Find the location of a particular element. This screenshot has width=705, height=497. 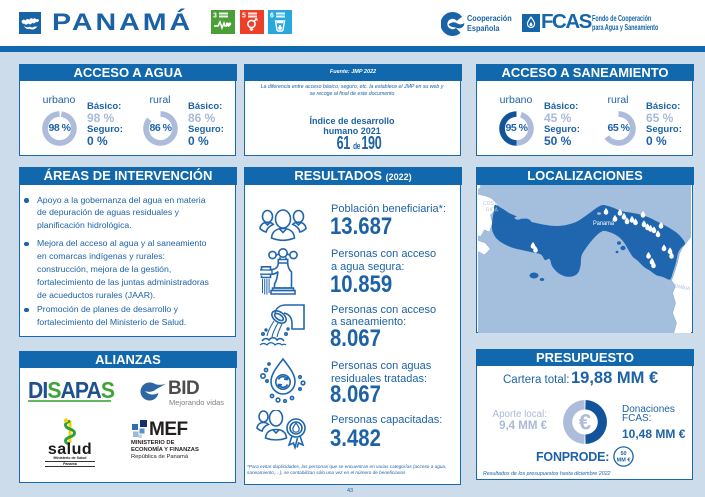

svg-text: Panamá is located at coordinates (603, 223).